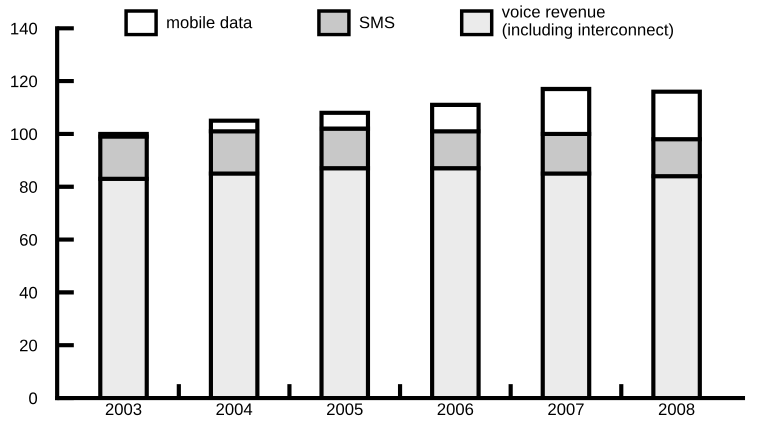 The height and width of the screenshot is (435, 762). I want to click on x-tick-label: 2007, so click(566, 409).